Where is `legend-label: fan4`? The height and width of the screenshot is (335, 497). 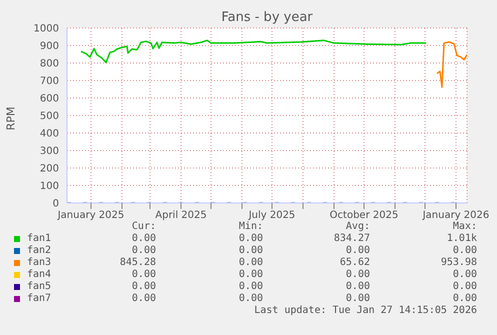
legend-label: fan4 is located at coordinates (39, 274).